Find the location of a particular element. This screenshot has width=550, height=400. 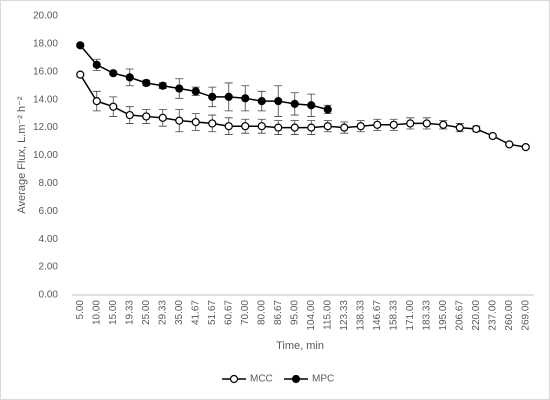

y-axis-title: Average Flux, L.m⁻² h⁻² is located at coordinates (22, 155).